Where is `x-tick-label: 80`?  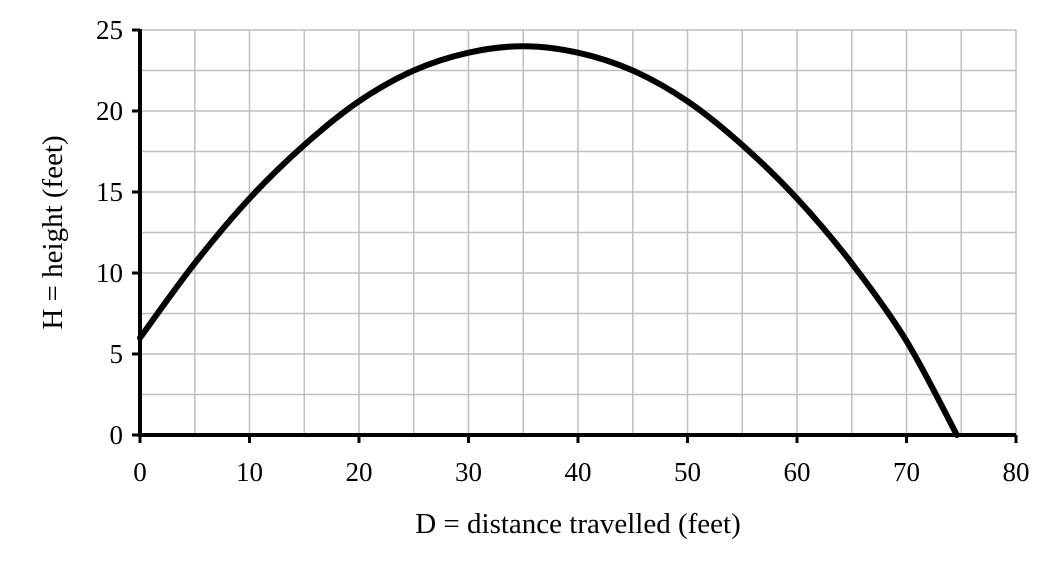
x-tick-label: 80 is located at coordinates (1016, 472).